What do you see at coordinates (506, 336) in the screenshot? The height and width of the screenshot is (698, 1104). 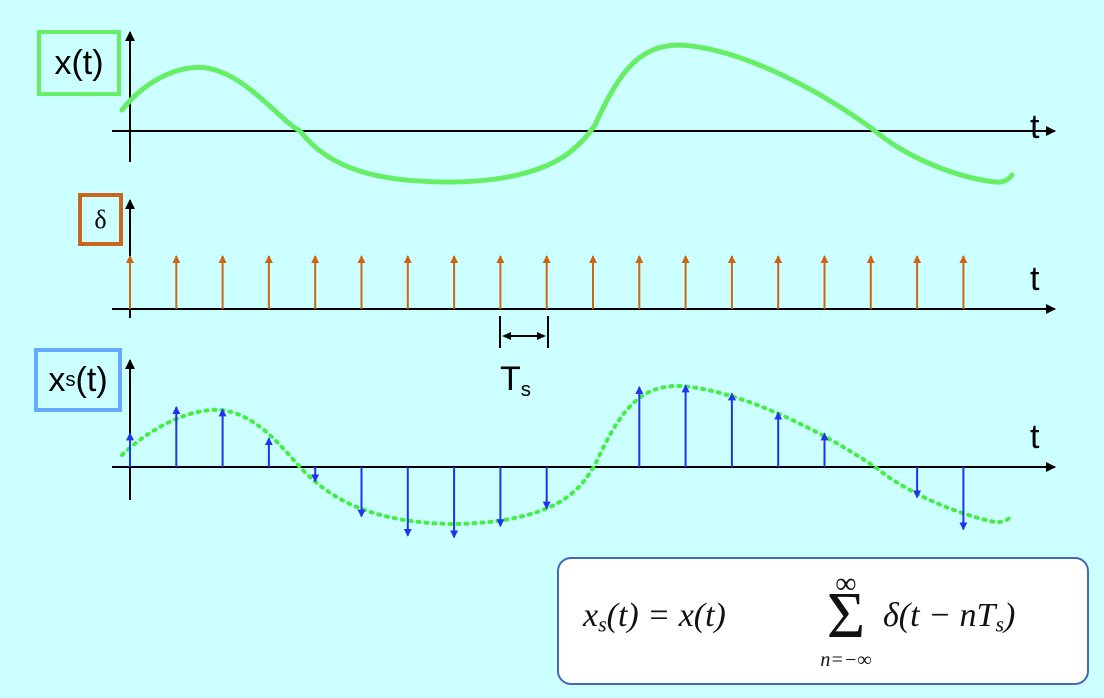 I see `period-arrow-head-left` at bounding box center [506, 336].